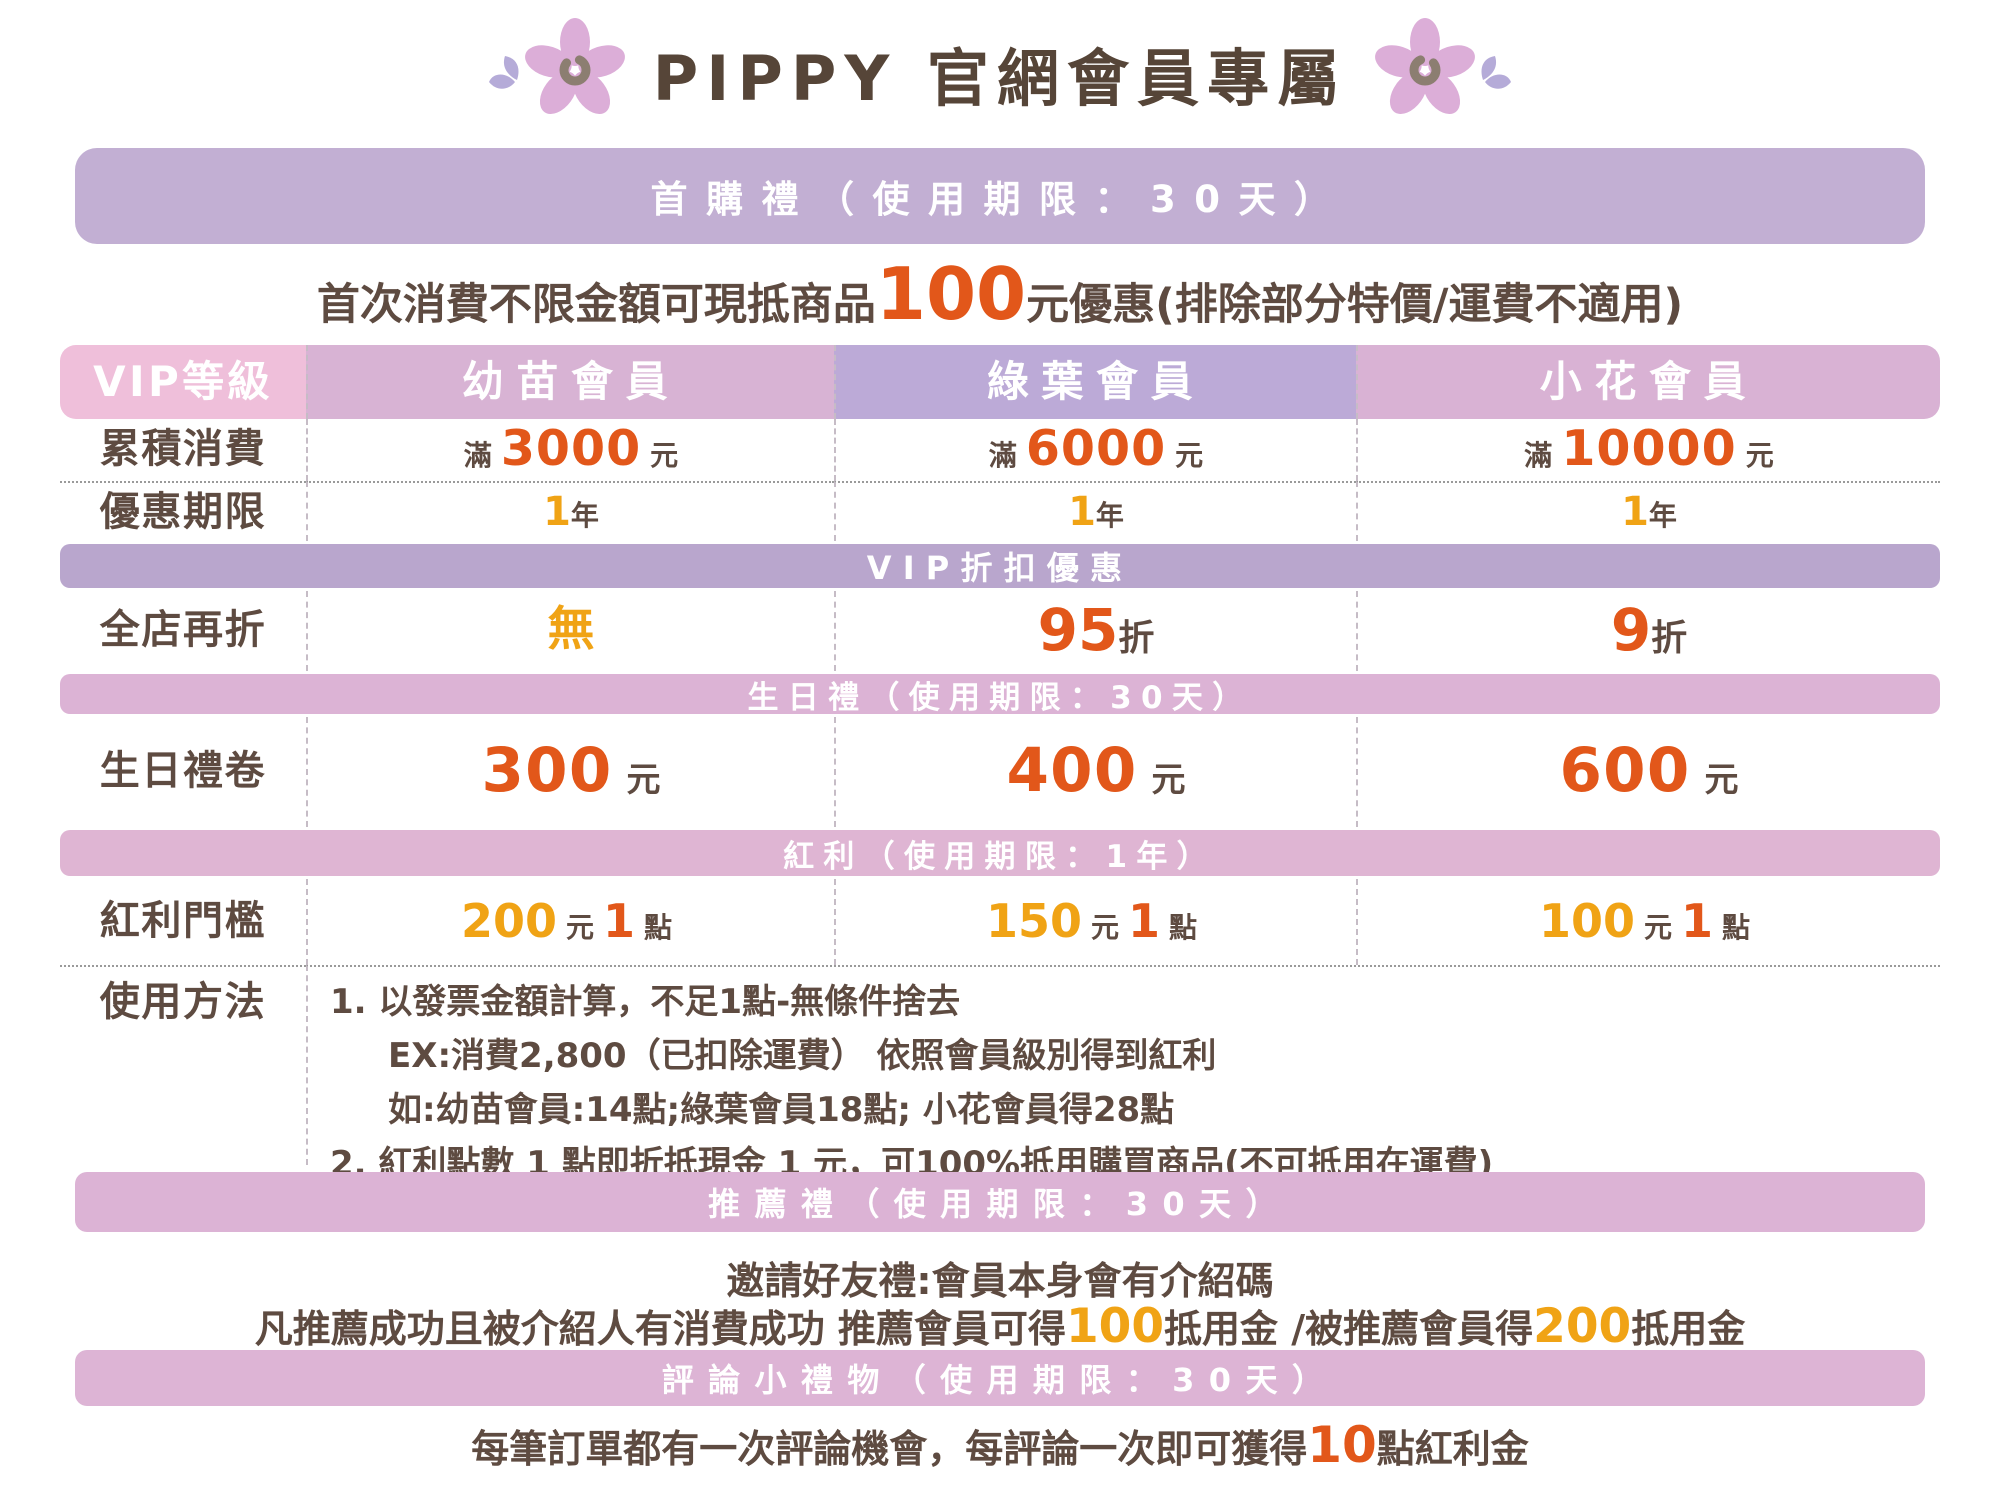  I want to click on period-cell-green-leaf: 1年, so click(1095, 511).